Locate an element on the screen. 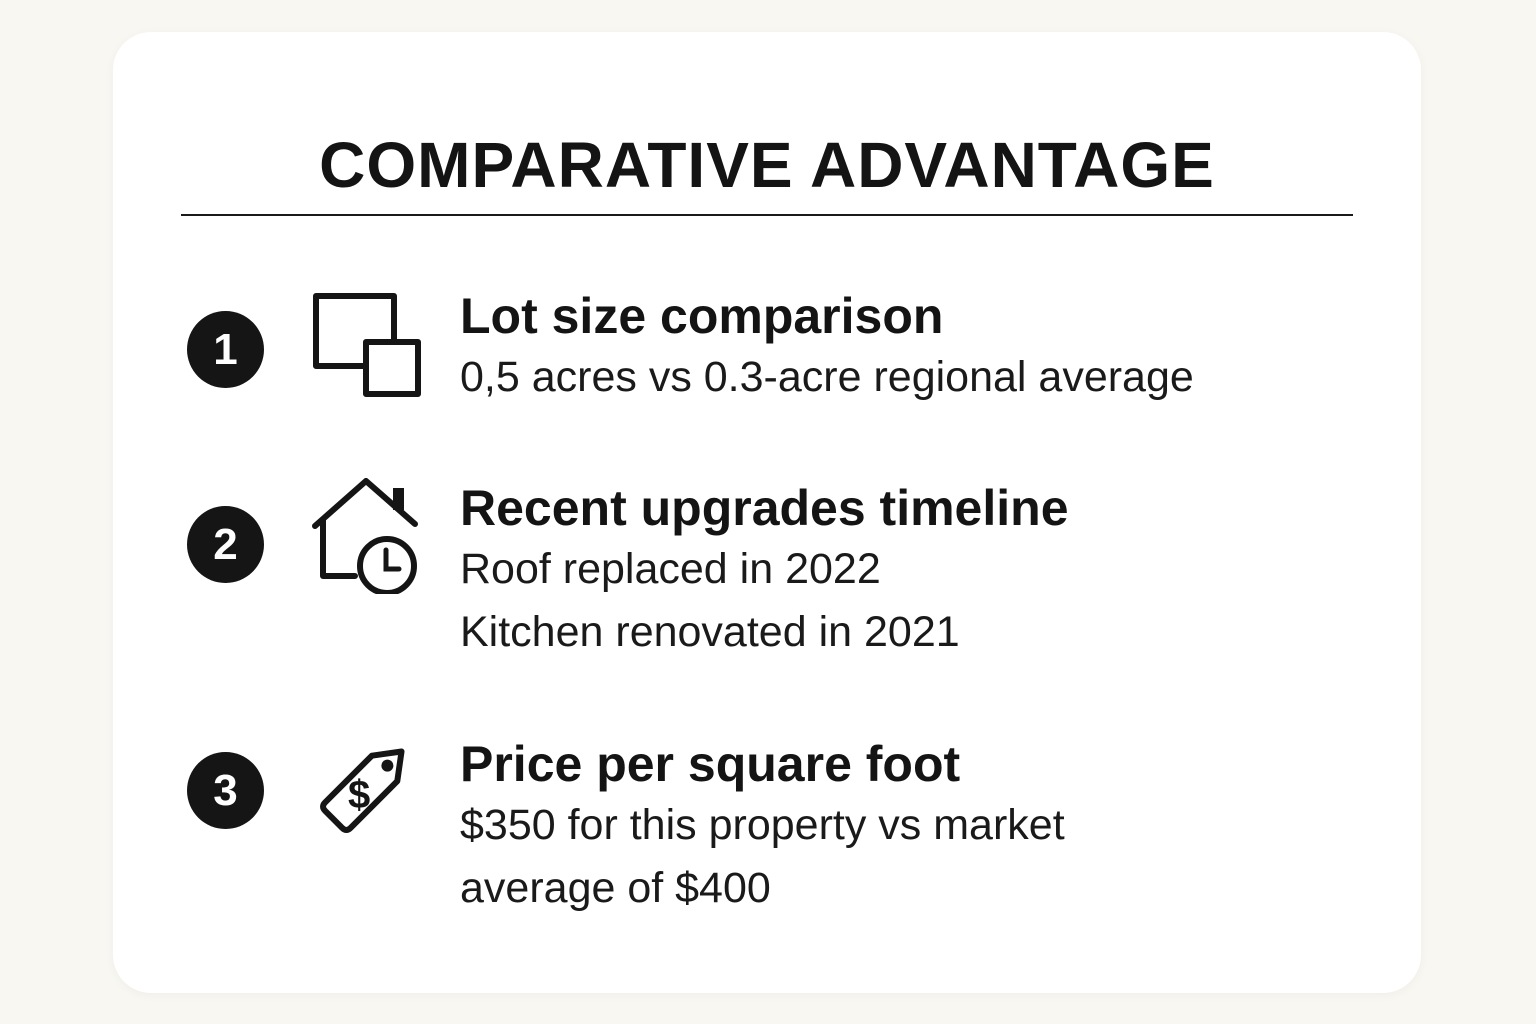 Image resolution: width=1536 pixels, height=1024 pixels. item-heading: Price per square foot is located at coordinates (710, 764).